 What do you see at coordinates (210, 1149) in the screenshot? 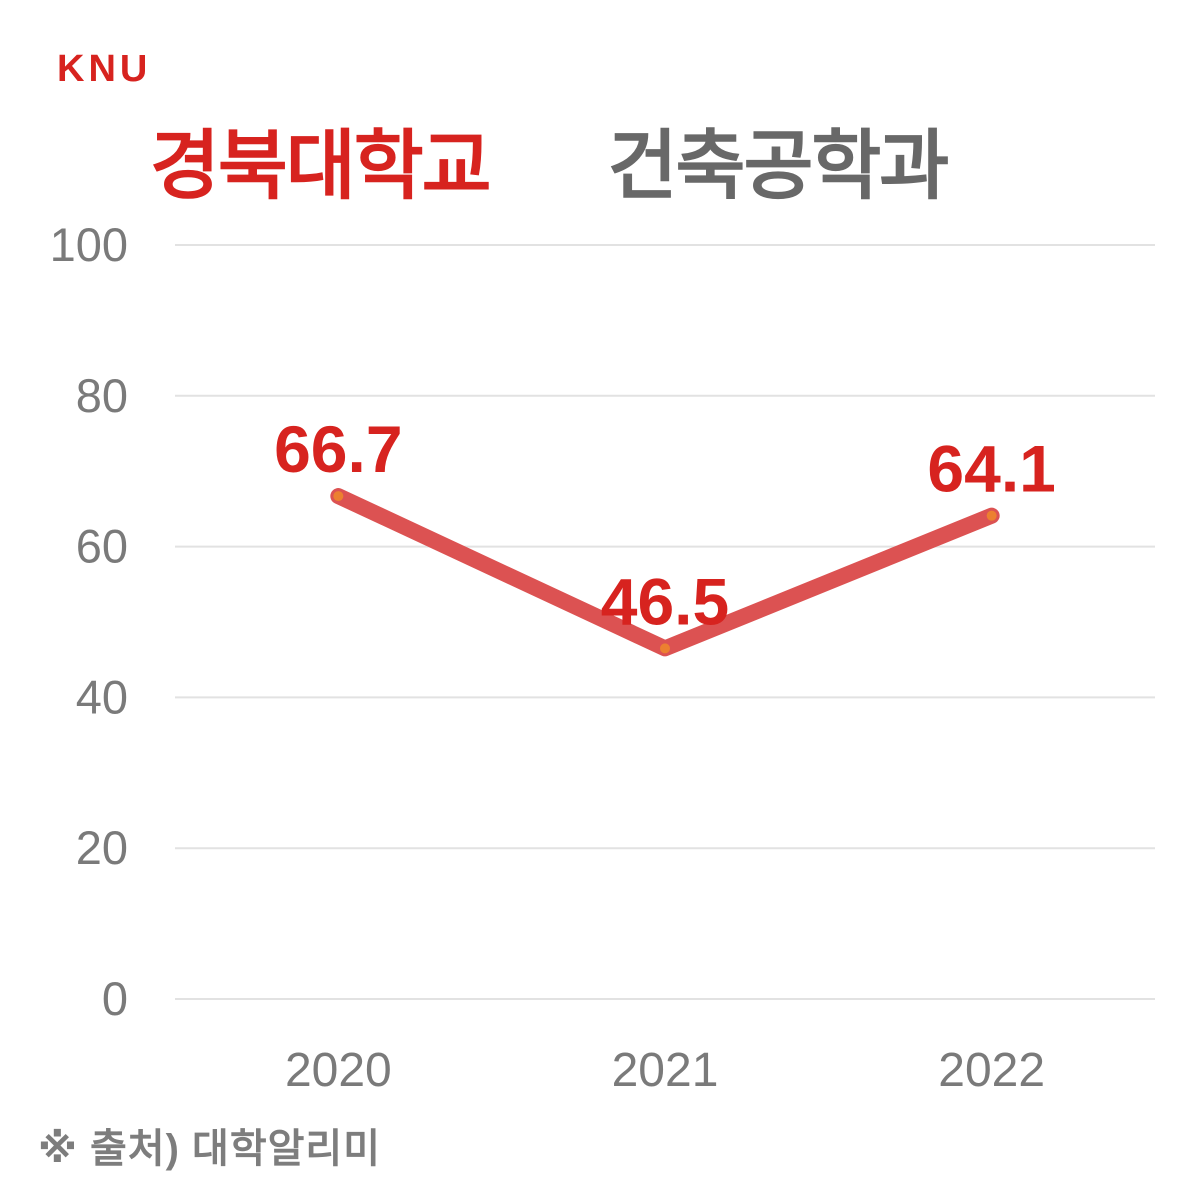
I see `source-note: ※ 출처) 대학알리미` at bounding box center [210, 1149].